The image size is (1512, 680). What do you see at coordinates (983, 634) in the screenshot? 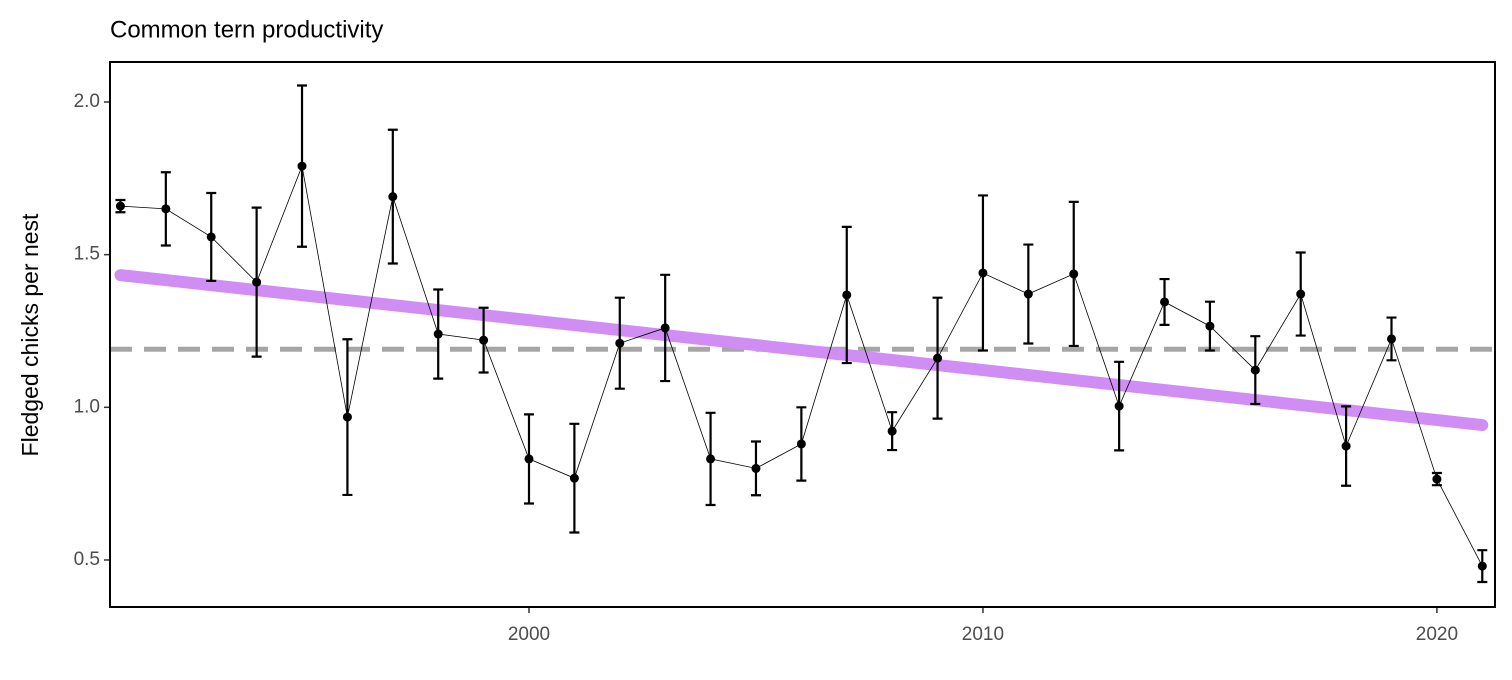
I see `x-tick-label: 2010` at bounding box center [983, 634].